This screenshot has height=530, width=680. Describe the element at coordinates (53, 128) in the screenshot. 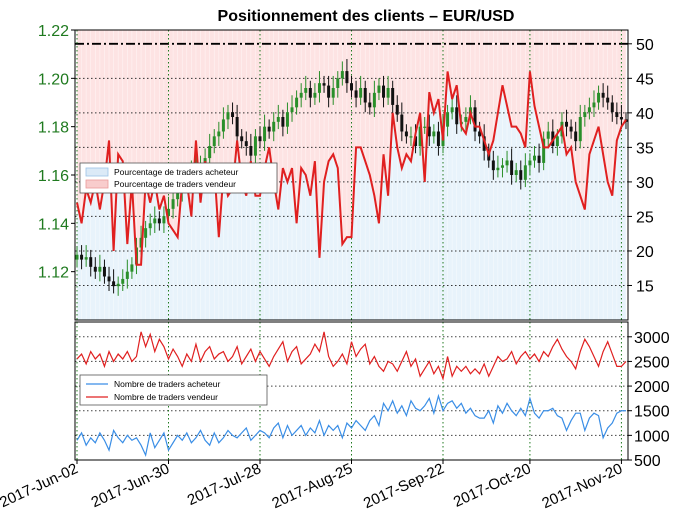

I see `left-tick-label: 1.18` at that location.